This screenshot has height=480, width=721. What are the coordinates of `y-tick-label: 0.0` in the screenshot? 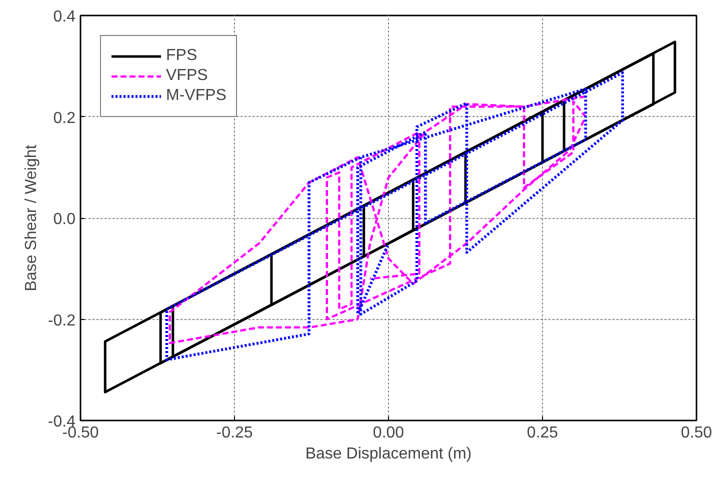 It's located at (64, 219).